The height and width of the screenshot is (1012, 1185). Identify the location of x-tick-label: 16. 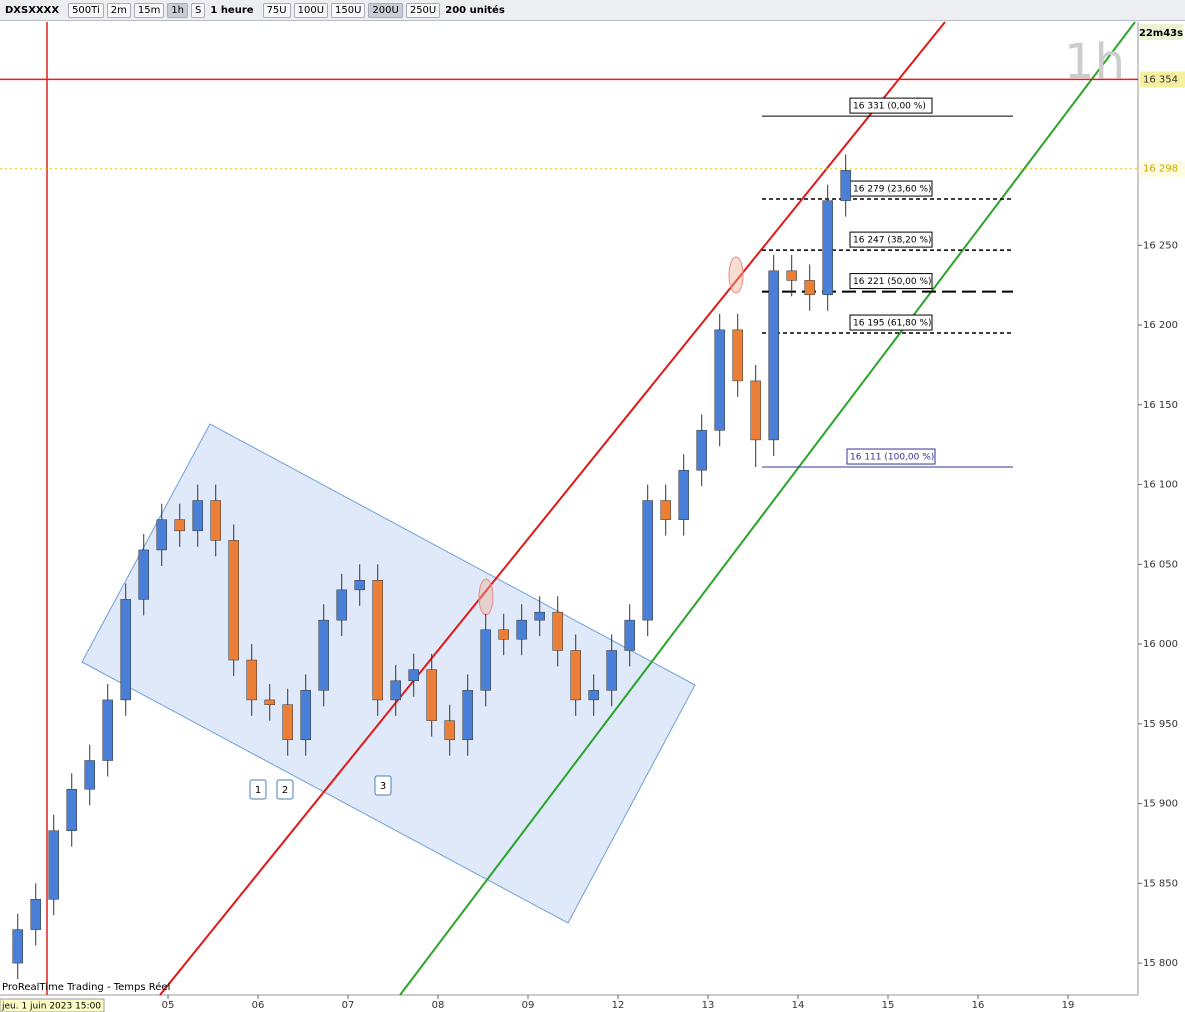
(978, 1005).